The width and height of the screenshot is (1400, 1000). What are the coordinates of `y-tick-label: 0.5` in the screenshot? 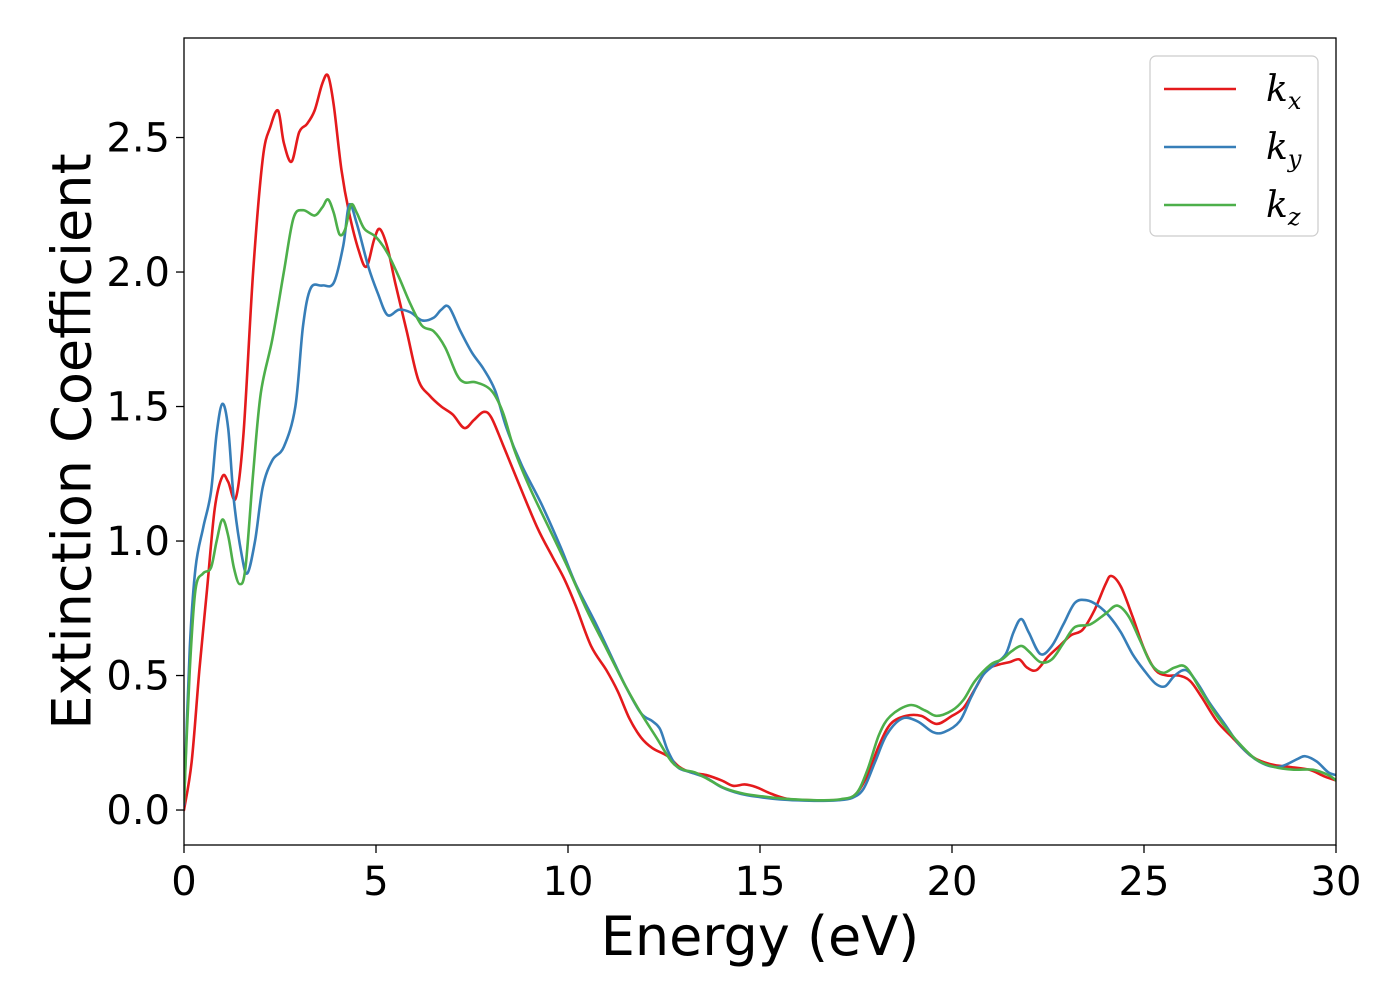 It's located at (138, 677).